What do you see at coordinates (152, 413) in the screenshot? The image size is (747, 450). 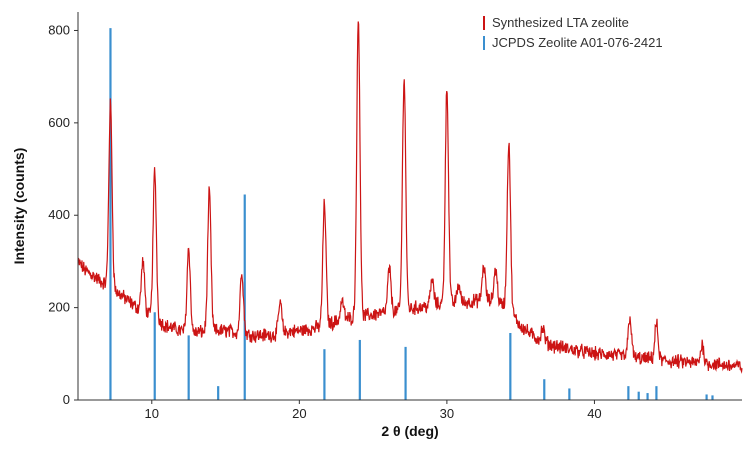 I see `x-tick-label: 10` at bounding box center [152, 413].